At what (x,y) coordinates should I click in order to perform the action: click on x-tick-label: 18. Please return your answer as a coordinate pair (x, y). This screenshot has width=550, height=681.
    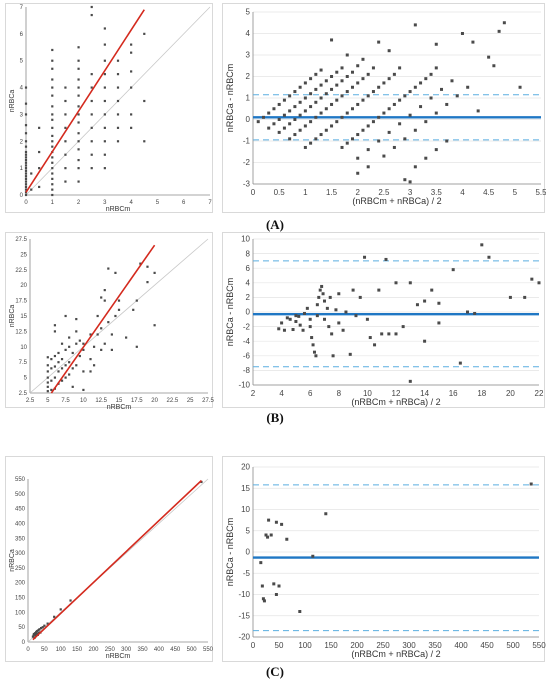
    Looking at the image, I should click on (481, 393).